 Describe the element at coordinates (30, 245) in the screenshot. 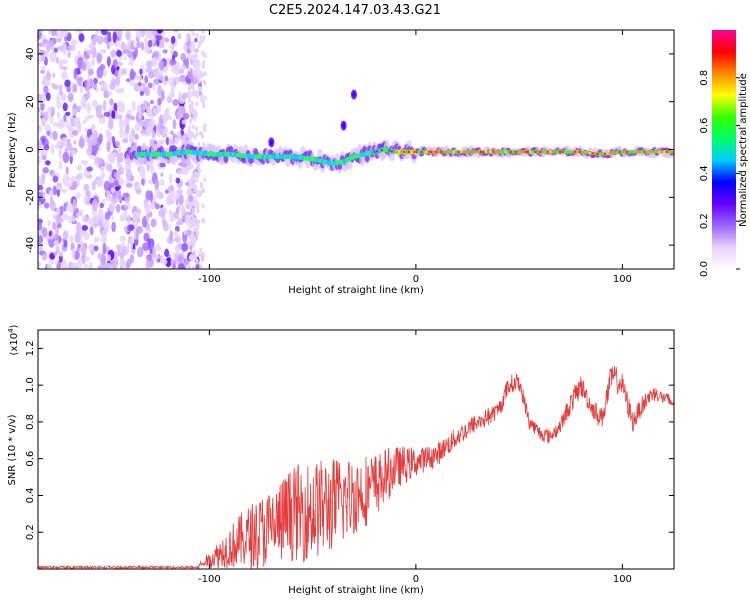

I see `spectrogram-y-tick-label: -40` at that location.